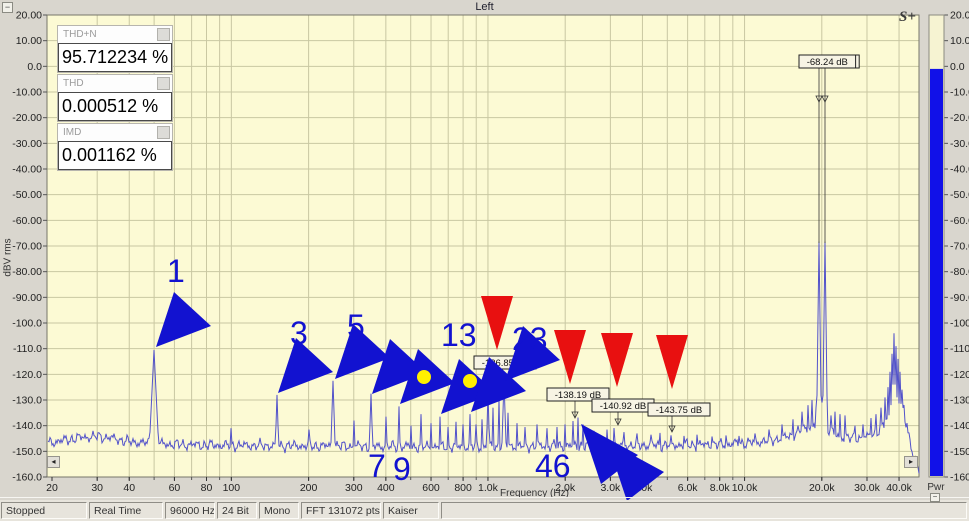  Describe the element at coordinates (129, 488) in the screenshot. I see `x-tick-label: 40` at that location.